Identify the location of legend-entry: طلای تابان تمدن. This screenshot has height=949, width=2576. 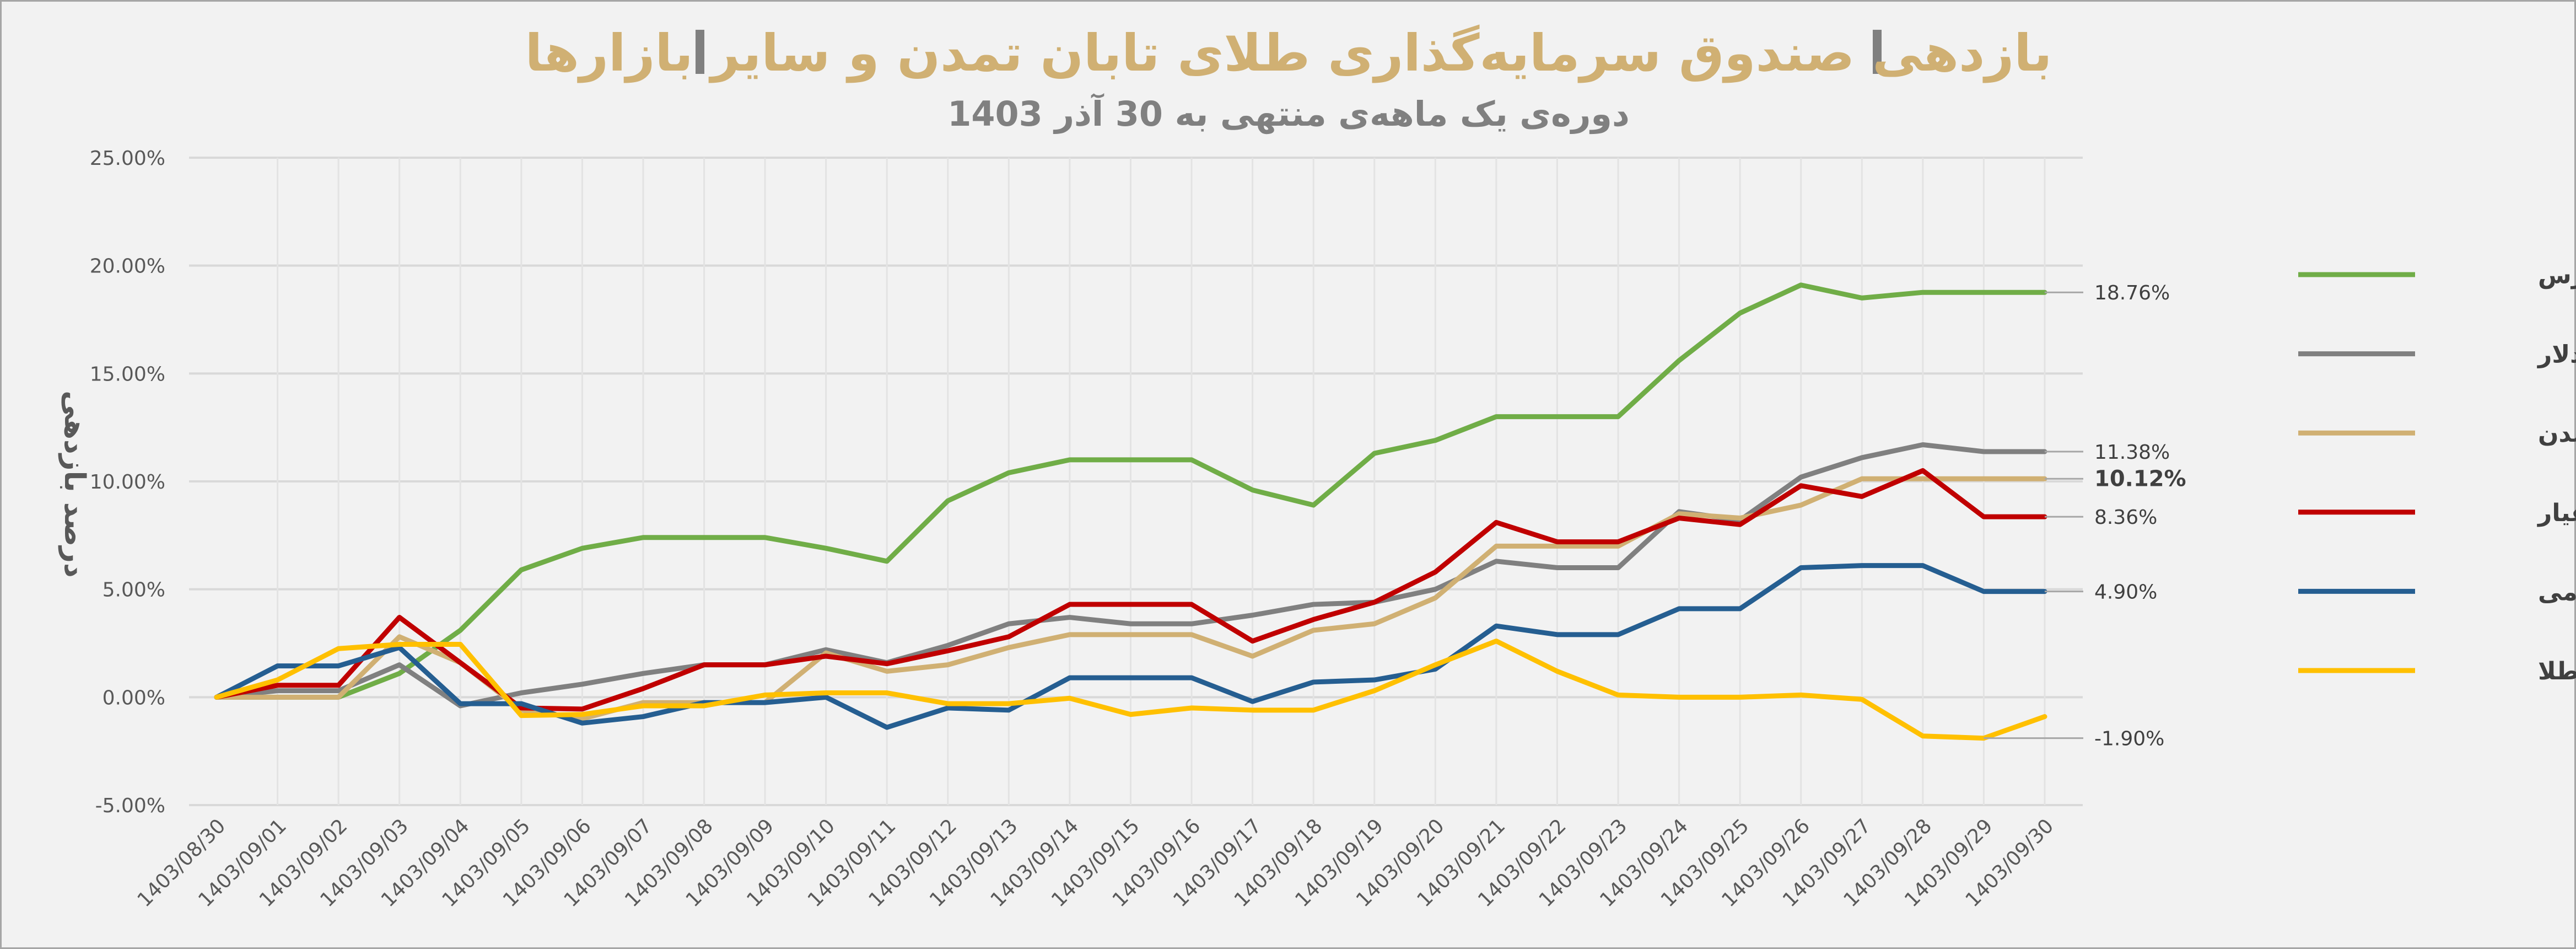
(2557, 434).